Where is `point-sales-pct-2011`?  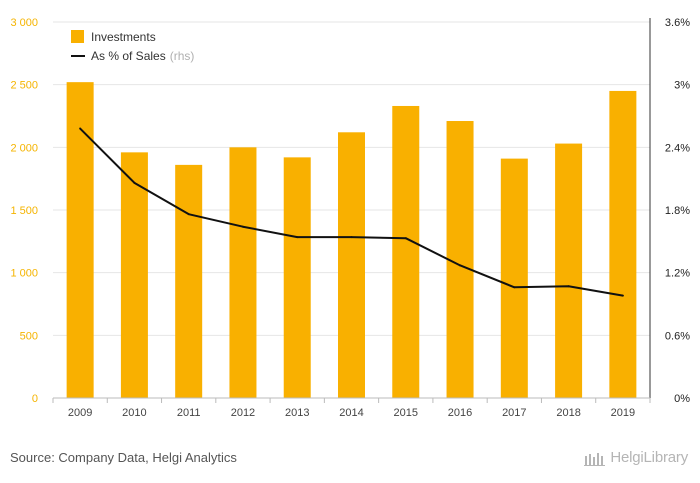 point-sales-pct-2011 is located at coordinates (188, 214).